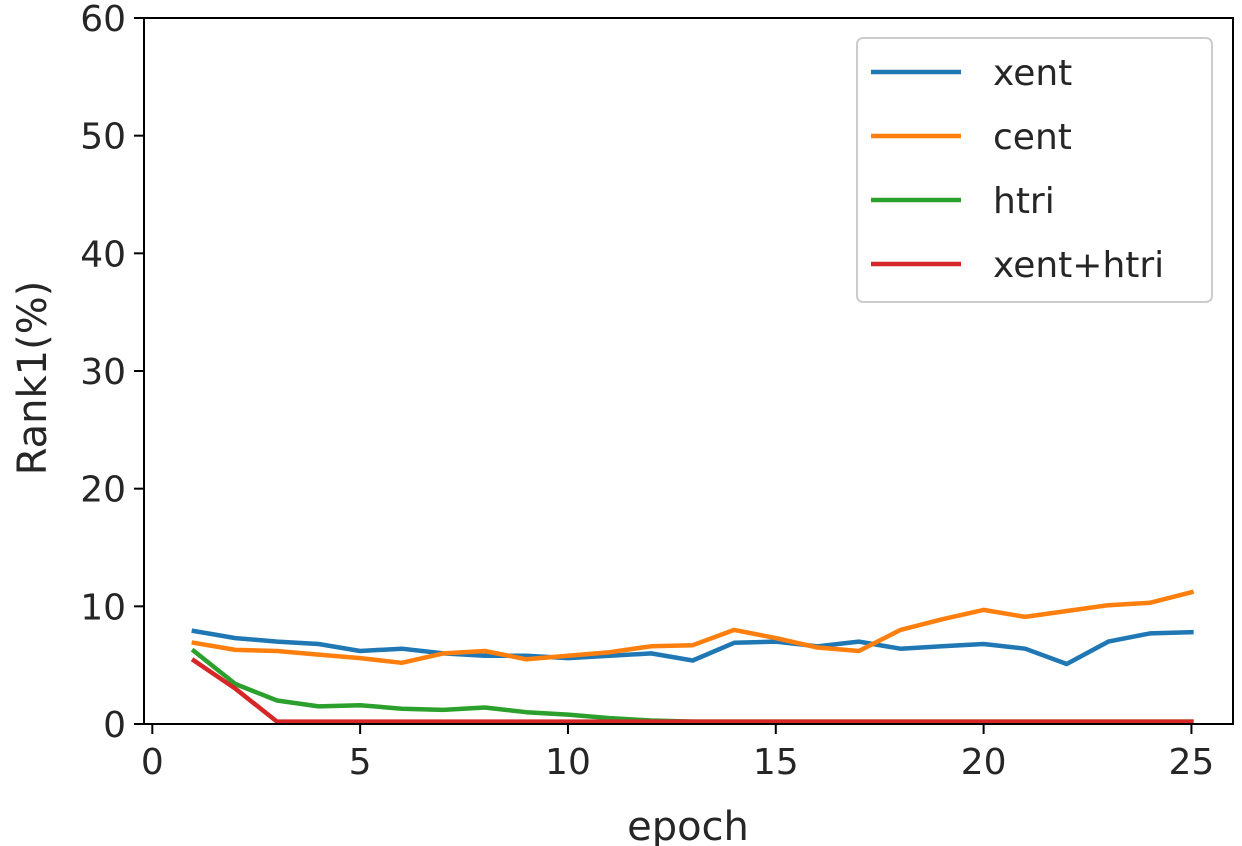  What do you see at coordinates (152, 762) in the screenshot?
I see `x-tick-label: 0` at bounding box center [152, 762].